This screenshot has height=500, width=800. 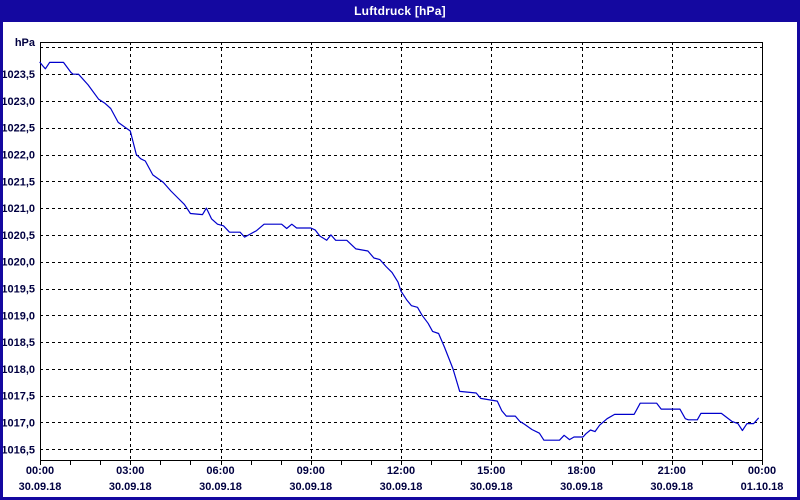 I want to click on x-tick-time-label: 09:00, so click(x=311, y=471).